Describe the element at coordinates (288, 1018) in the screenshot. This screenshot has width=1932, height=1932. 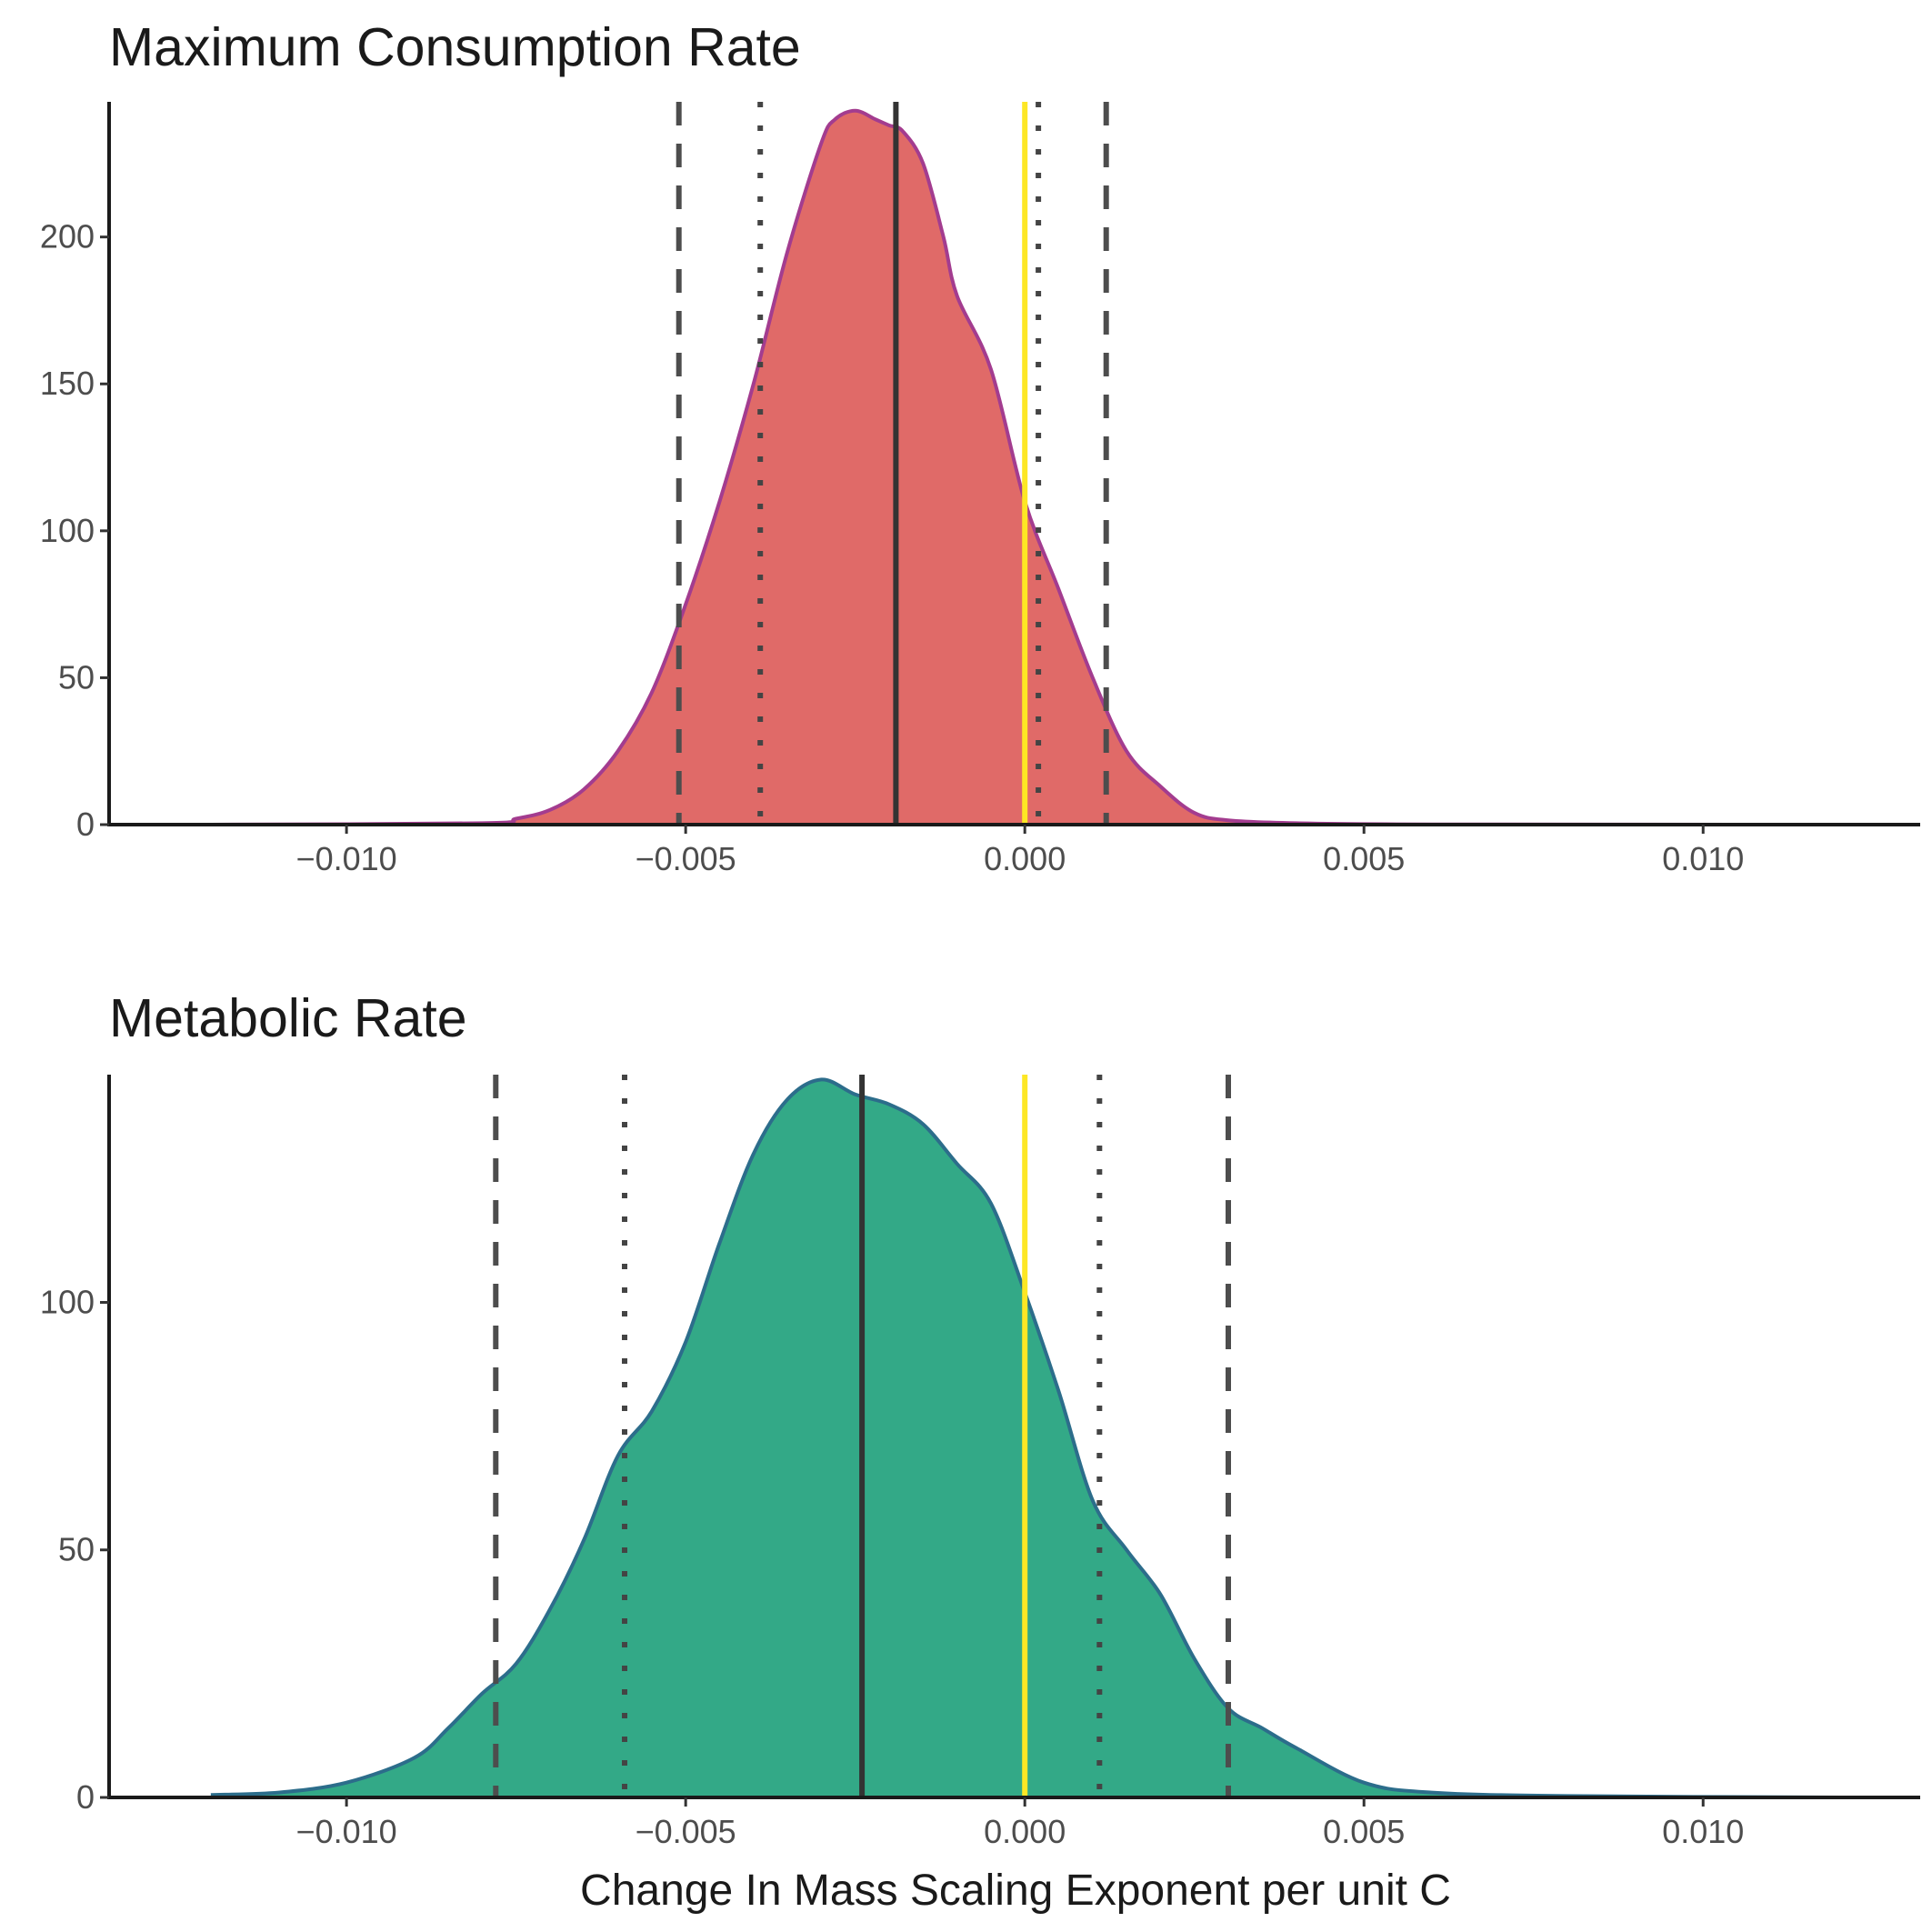
I see `panel-title: Metabolic Rate` at that location.